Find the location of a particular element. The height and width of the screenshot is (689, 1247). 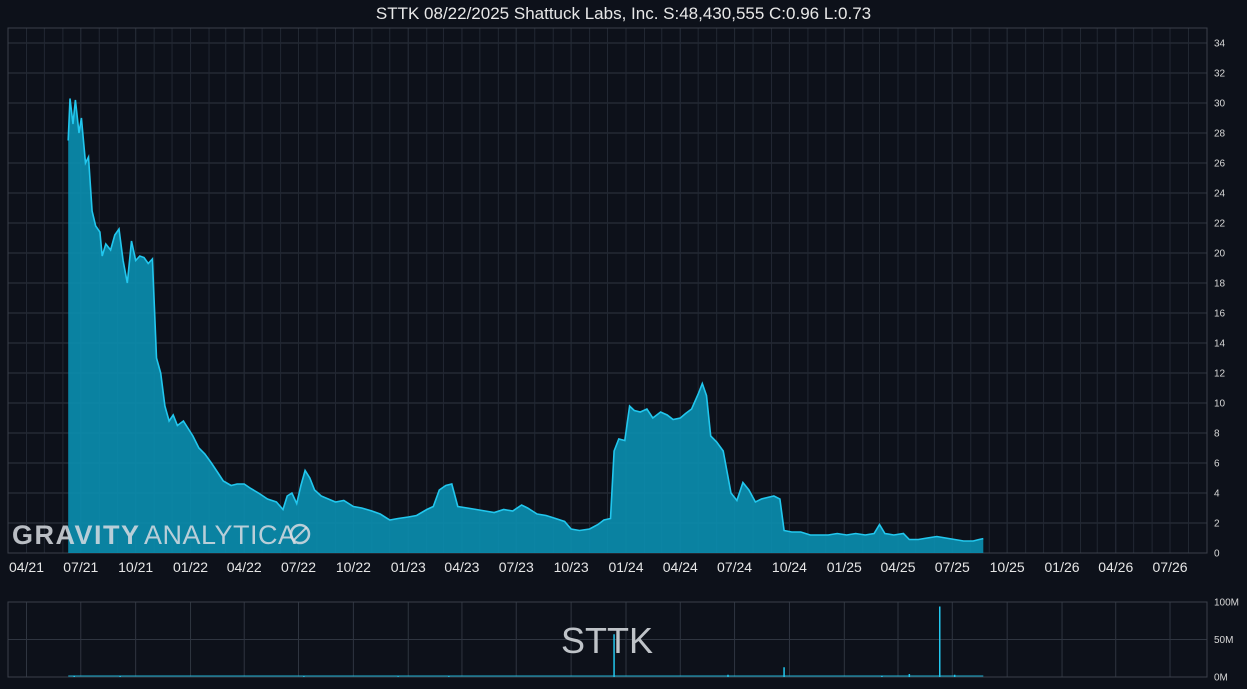

x-tick-label: 04/22 is located at coordinates (244, 567).